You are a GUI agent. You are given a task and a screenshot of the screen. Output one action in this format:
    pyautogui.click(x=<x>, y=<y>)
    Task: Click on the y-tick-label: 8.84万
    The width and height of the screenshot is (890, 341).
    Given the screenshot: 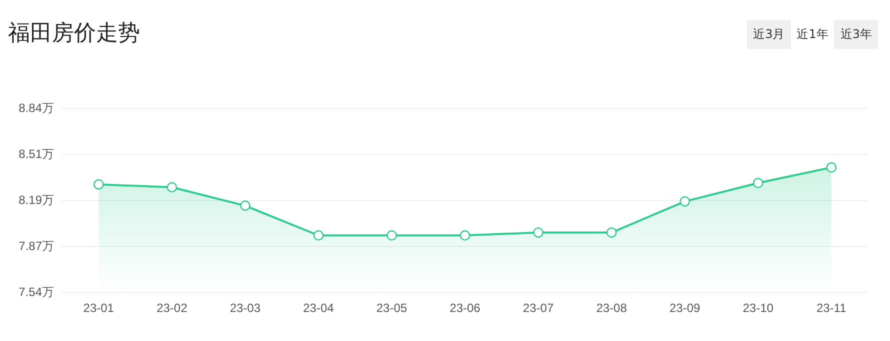 What is the action you would take?
    pyautogui.click(x=36, y=108)
    